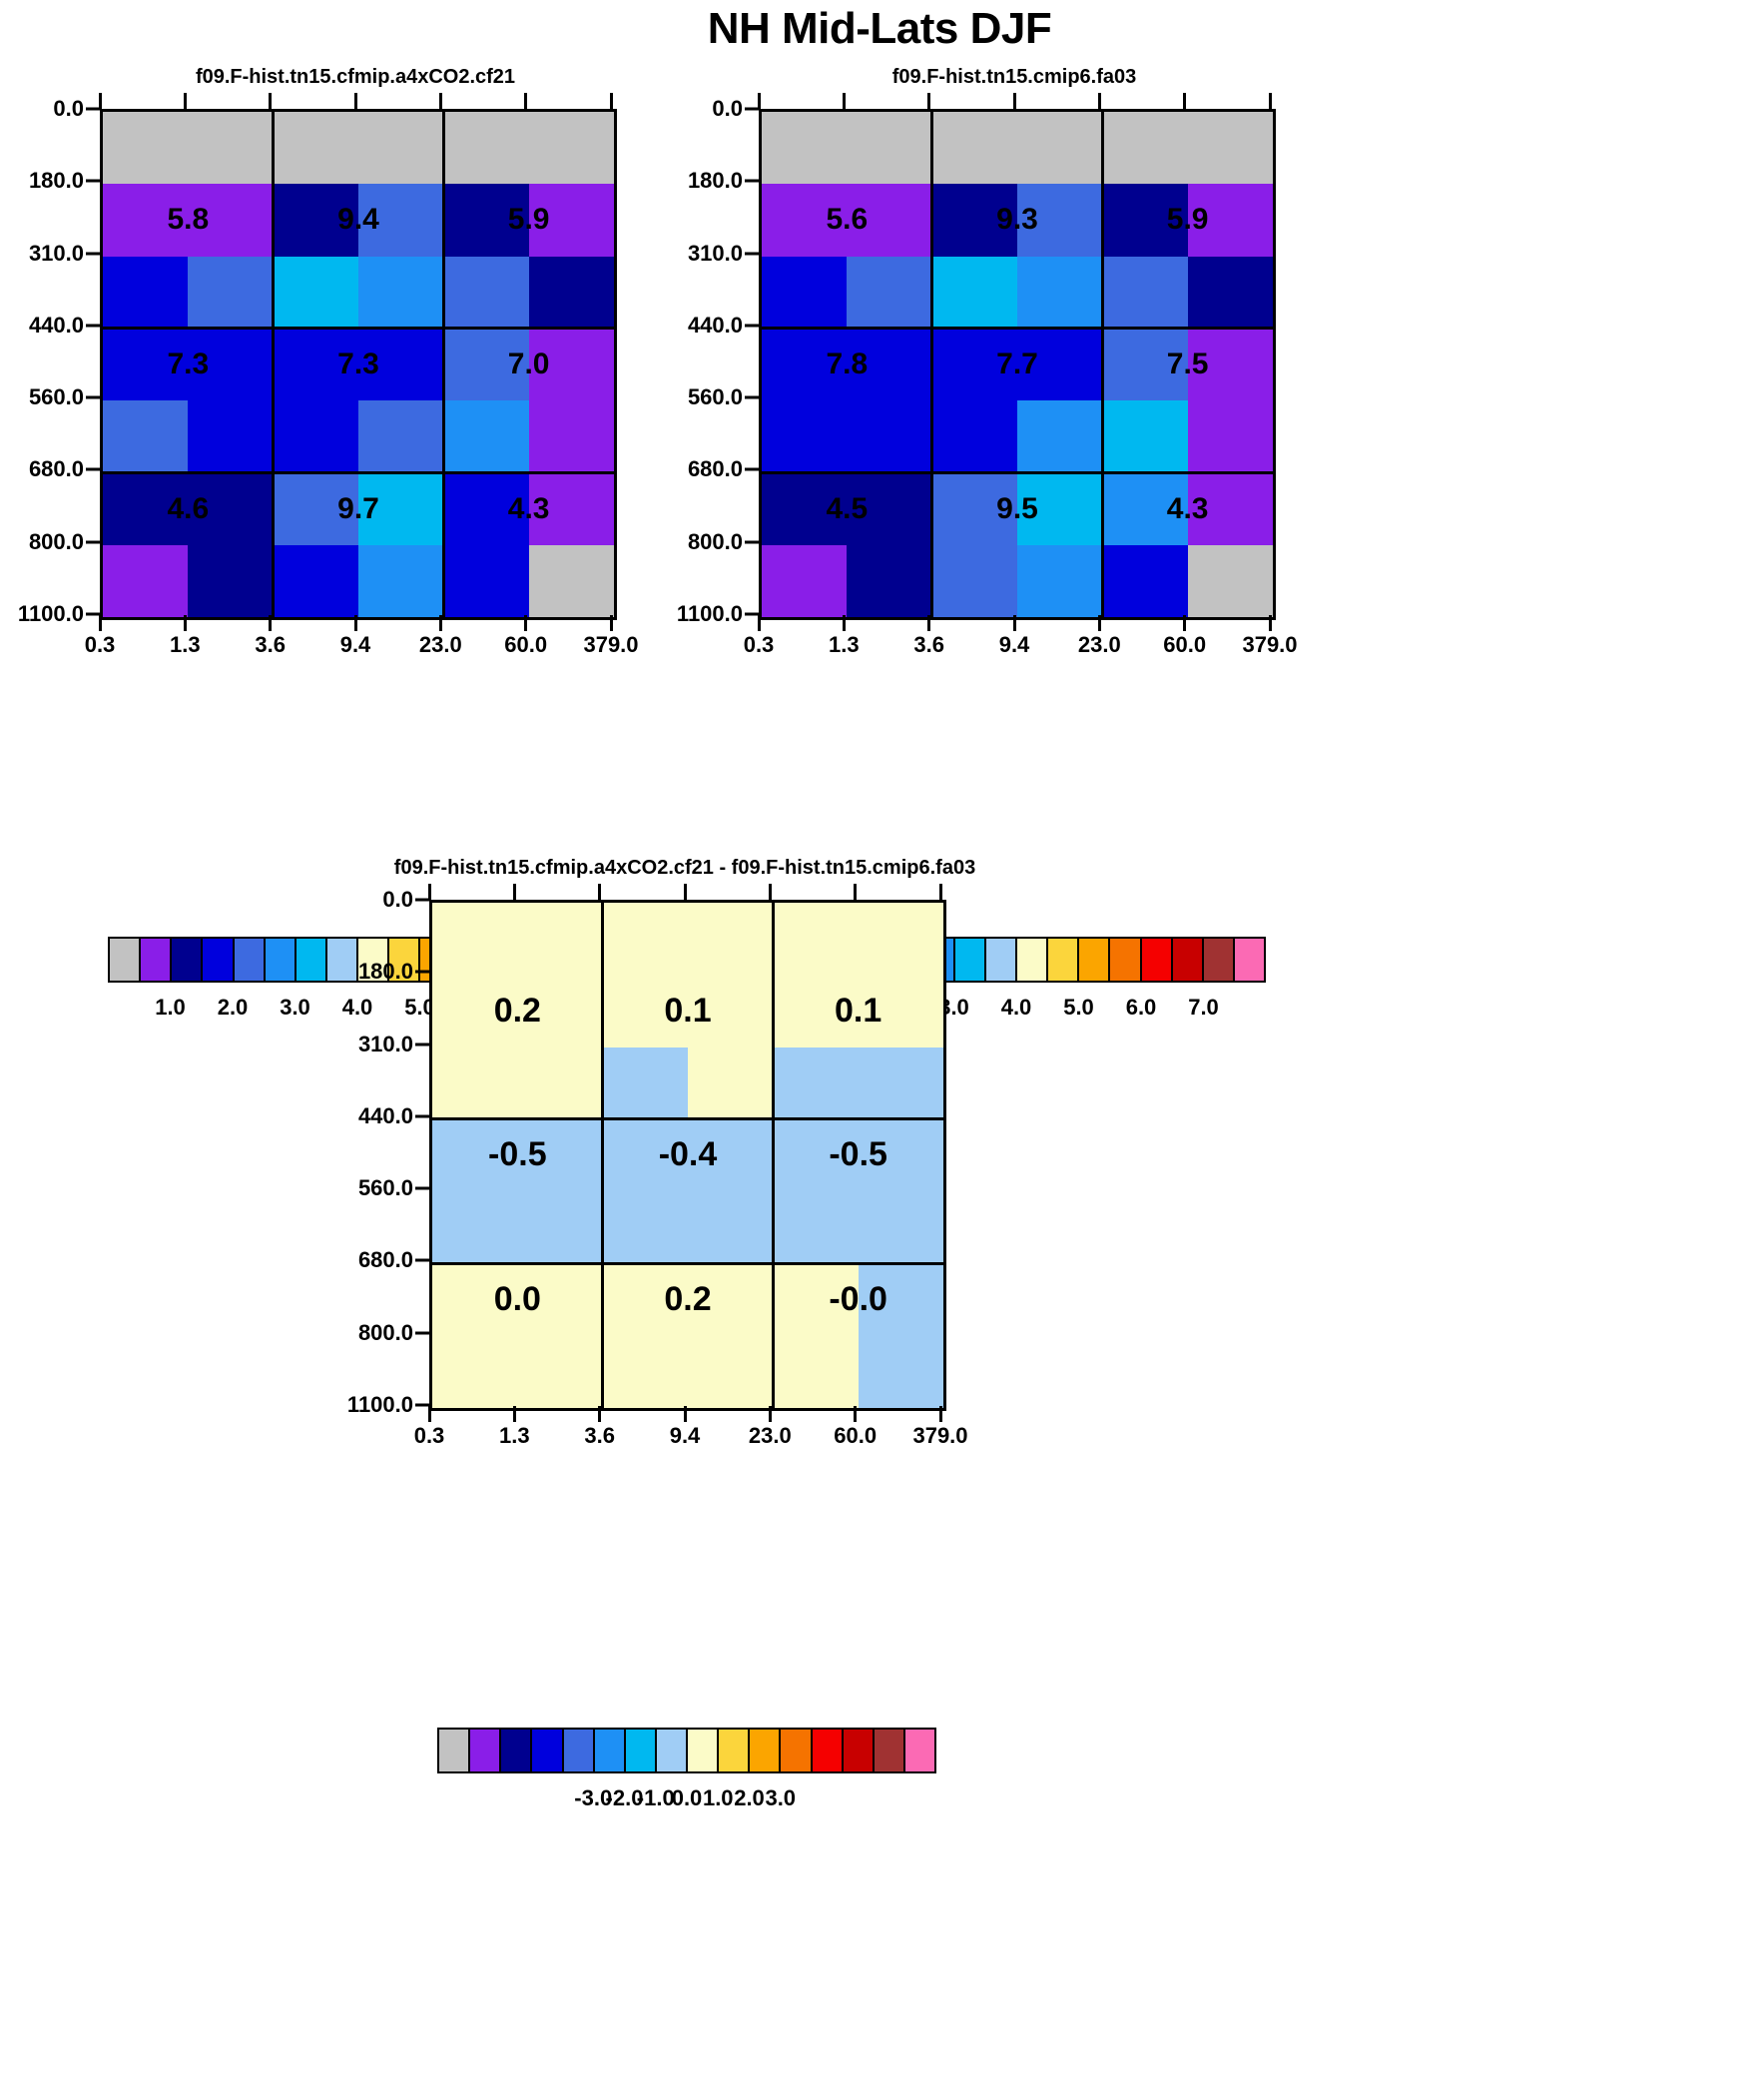  What do you see at coordinates (856, 1435) in the screenshot?
I see `x-axis-tick-label: 60.0` at bounding box center [856, 1435].